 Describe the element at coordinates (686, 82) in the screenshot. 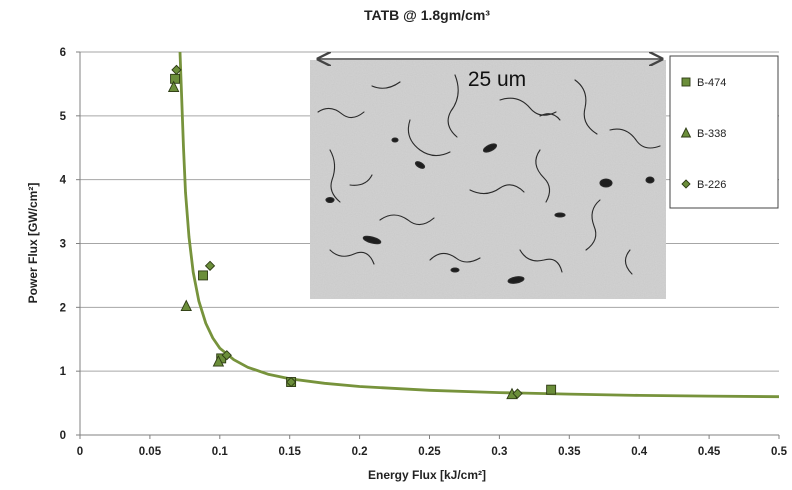

I see `legend-marker-square` at that location.